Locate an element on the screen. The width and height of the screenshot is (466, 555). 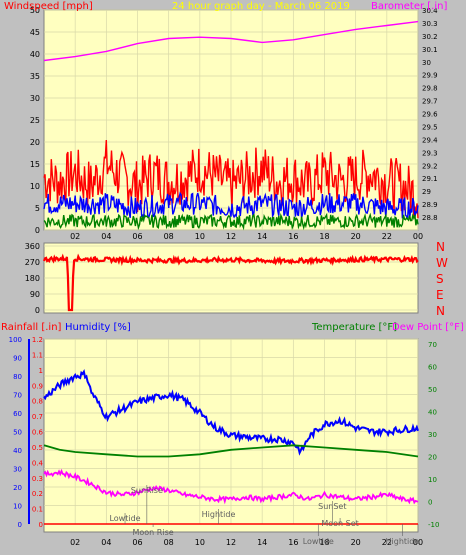
rainfall-tick-label: 1.1 is located at coordinates (37, 355).